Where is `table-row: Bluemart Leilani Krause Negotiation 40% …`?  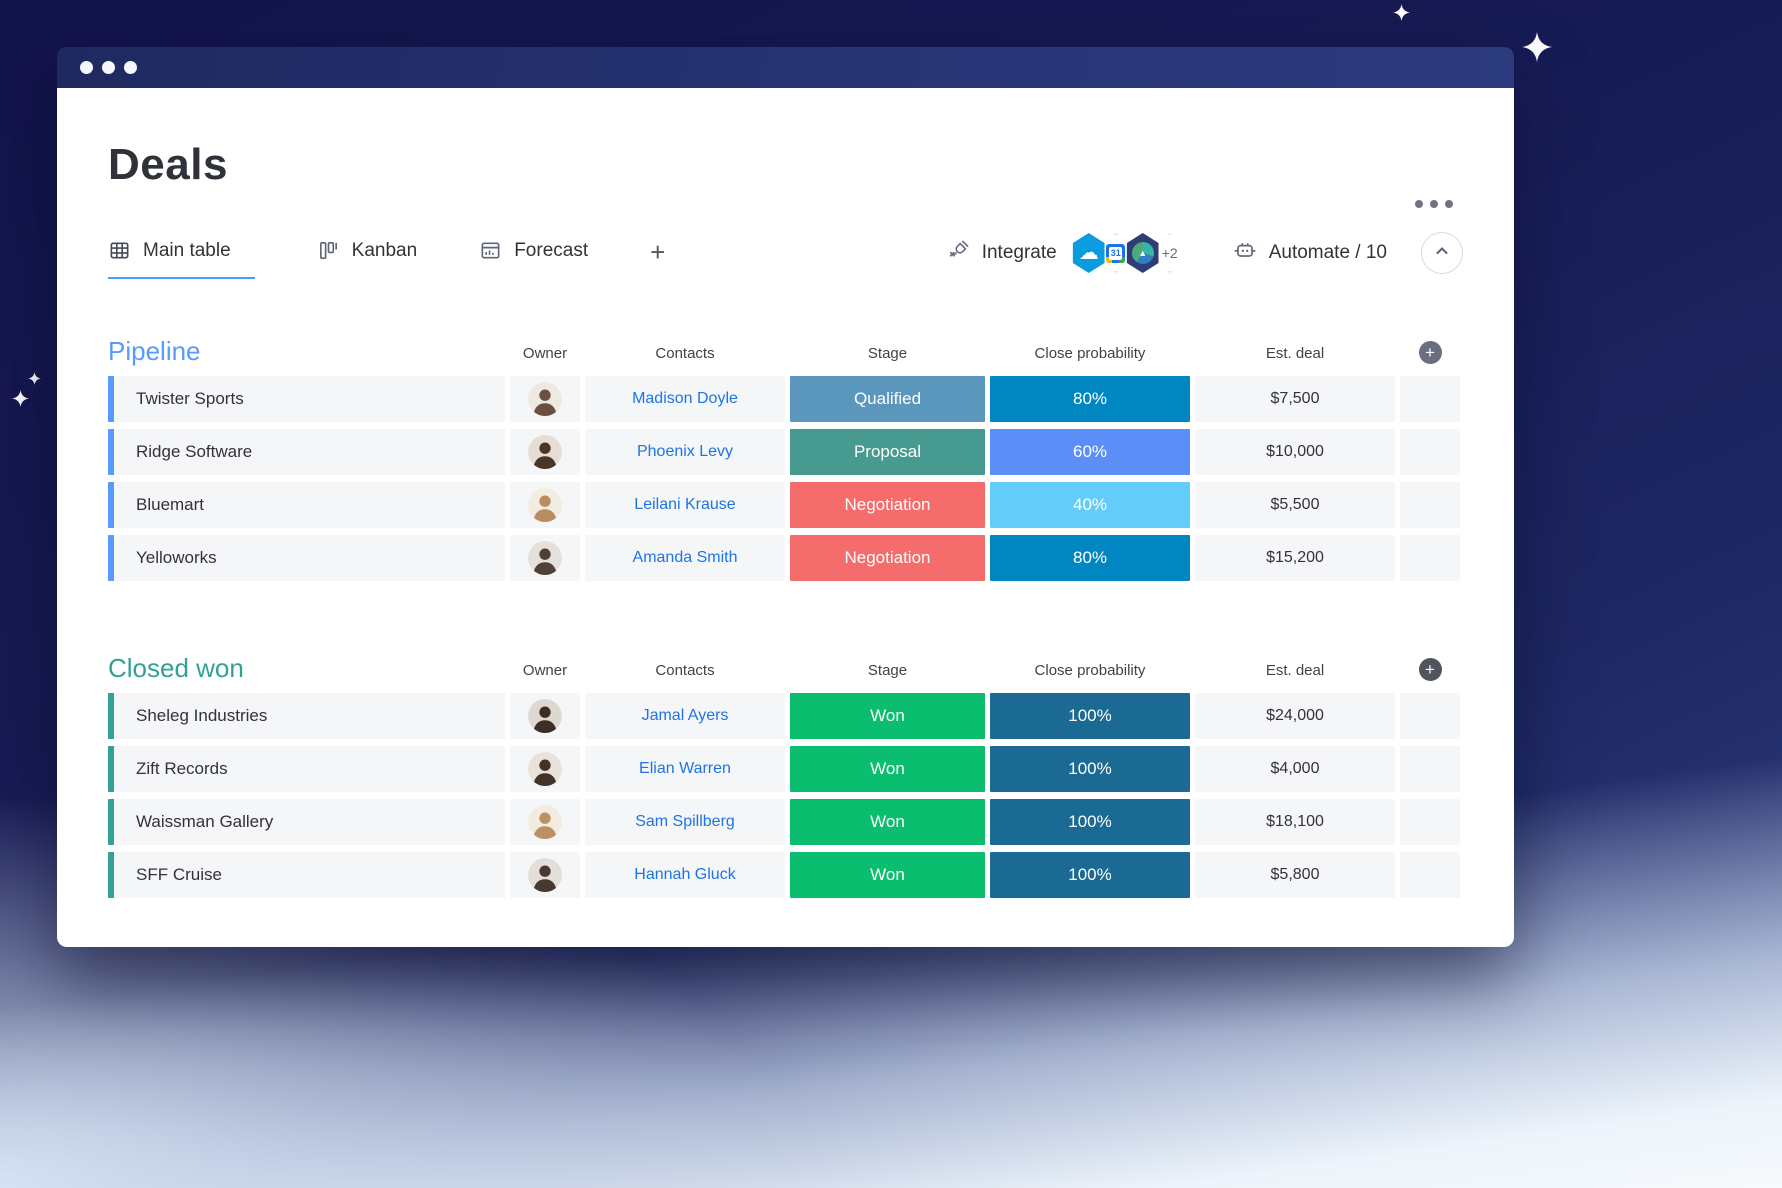 table-row: Bluemart Leilani Krause Negotiation 40% … is located at coordinates (785, 505).